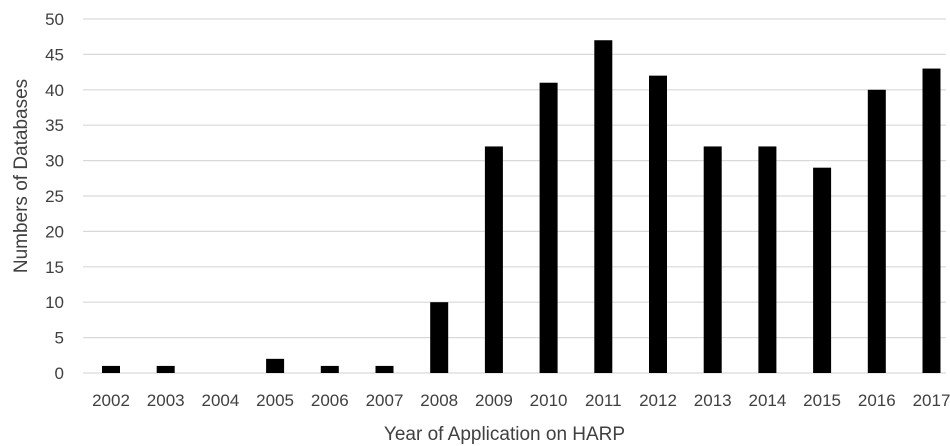 Image resolution: width=950 pixels, height=446 pixels. What do you see at coordinates (384, 369) in the screenshot?
I see `bar-2007` at bounding box center [384, 369].